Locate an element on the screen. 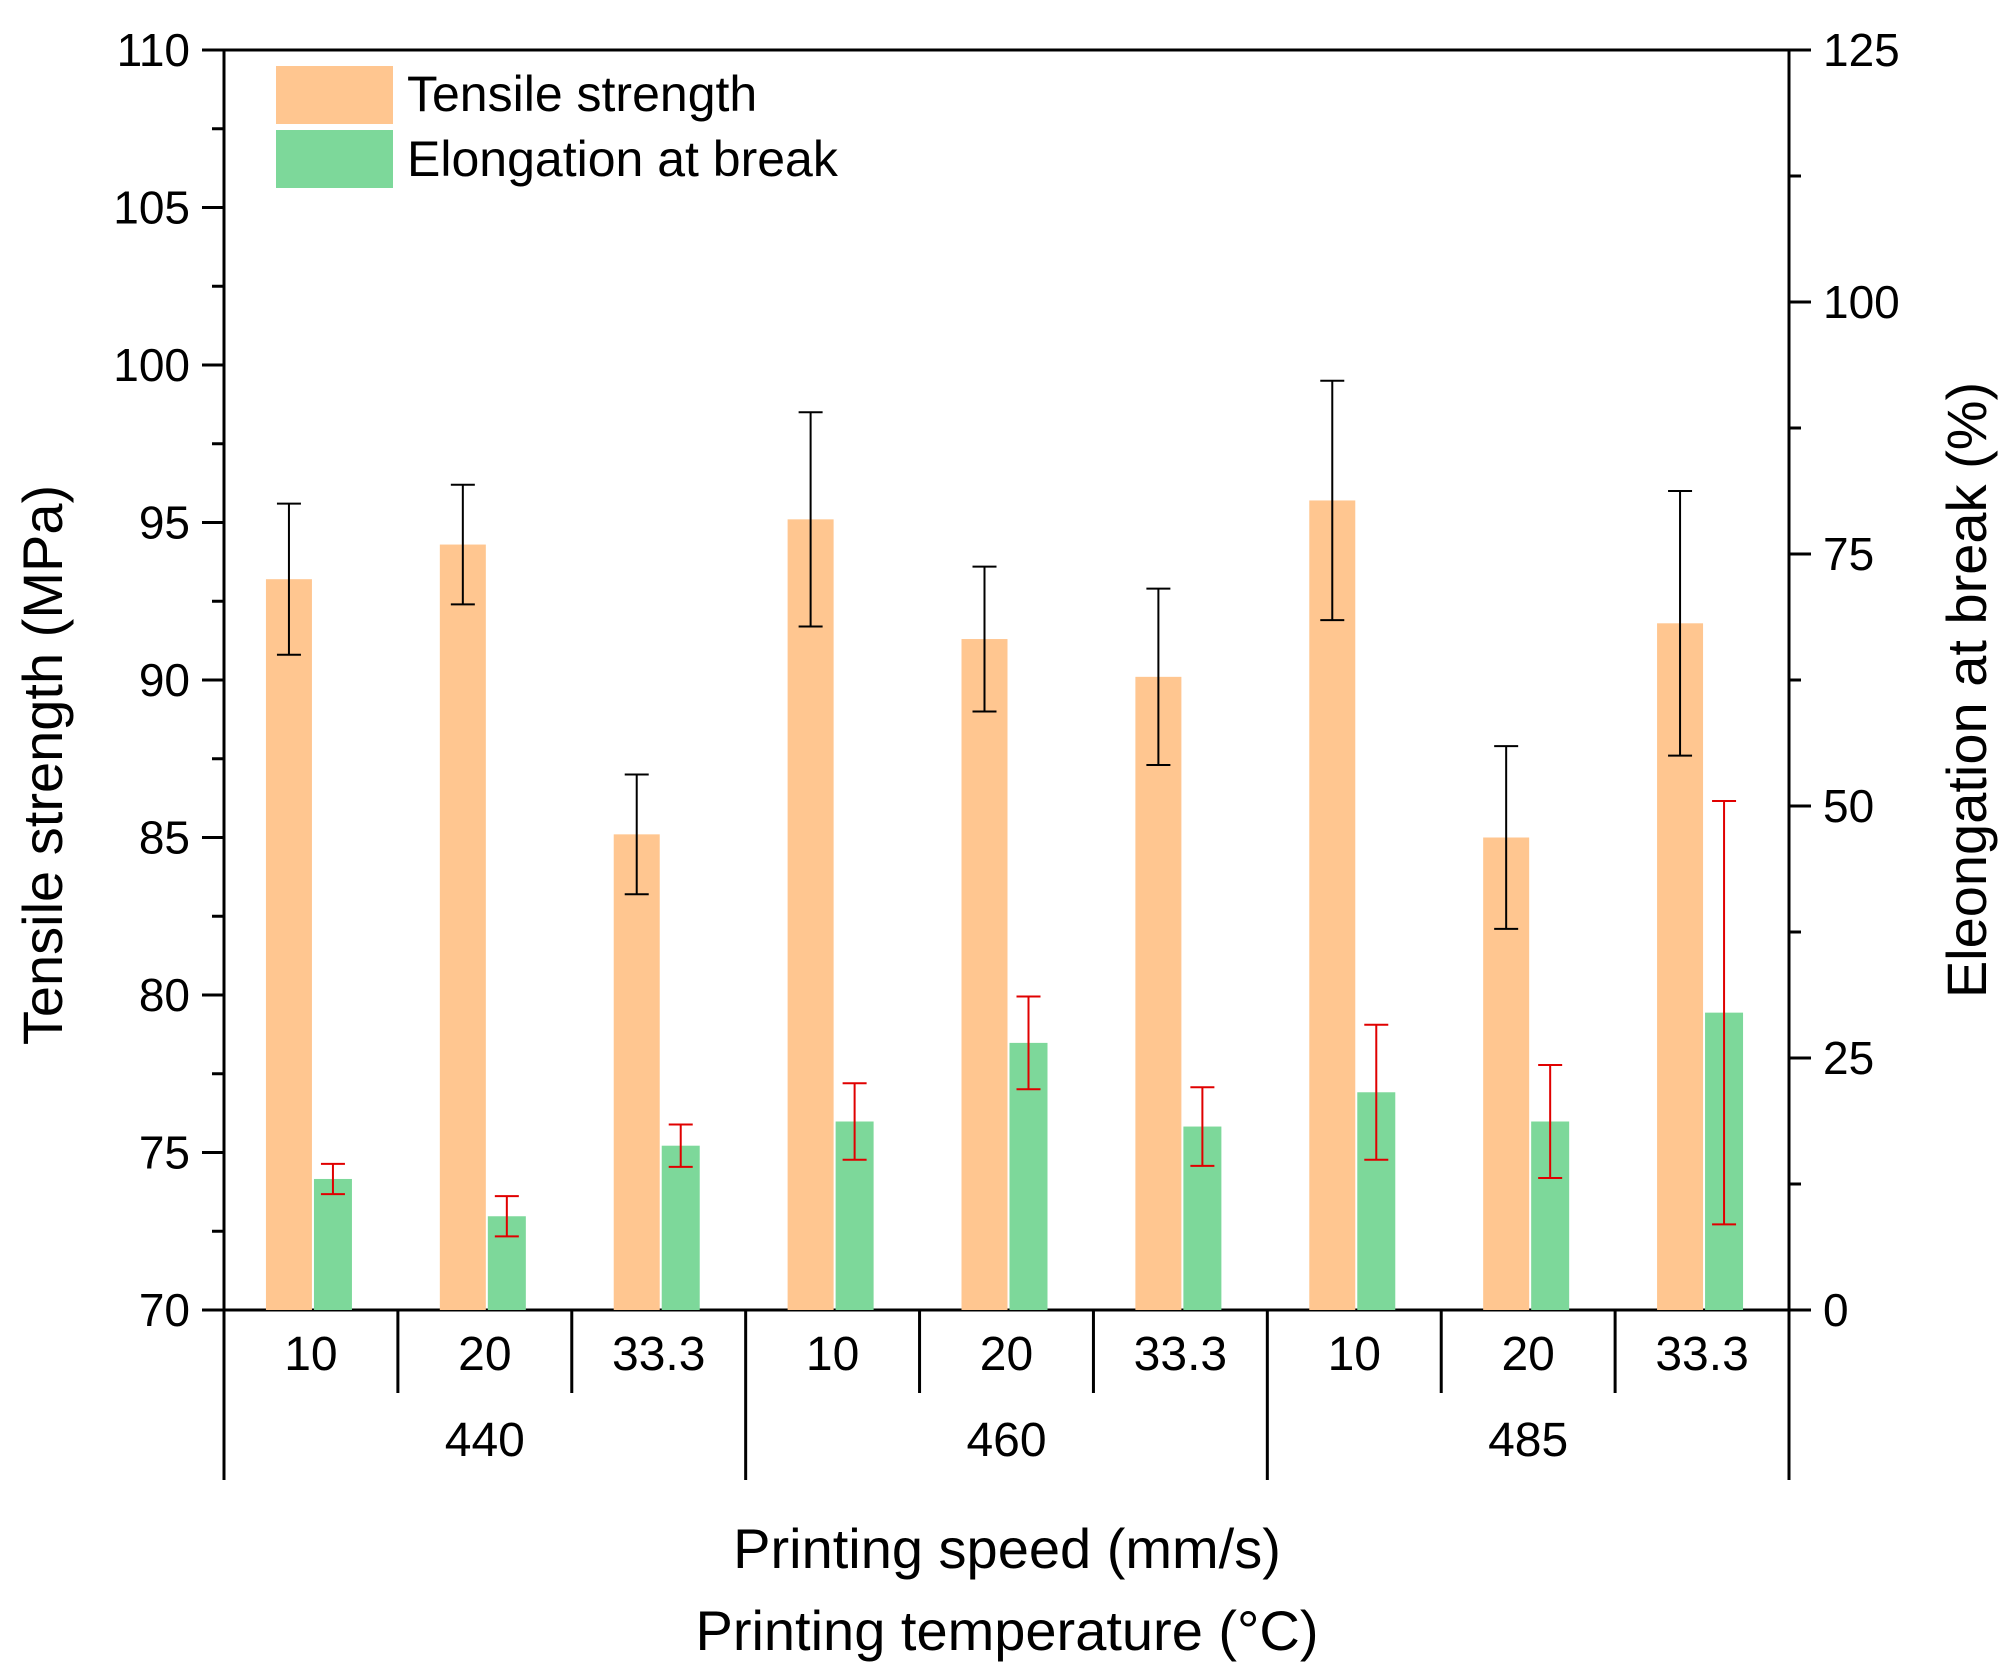 The height and width of the screenshot is (1670, 2012). y-left-tick-label: 105 is located at coordinates (151, 208).